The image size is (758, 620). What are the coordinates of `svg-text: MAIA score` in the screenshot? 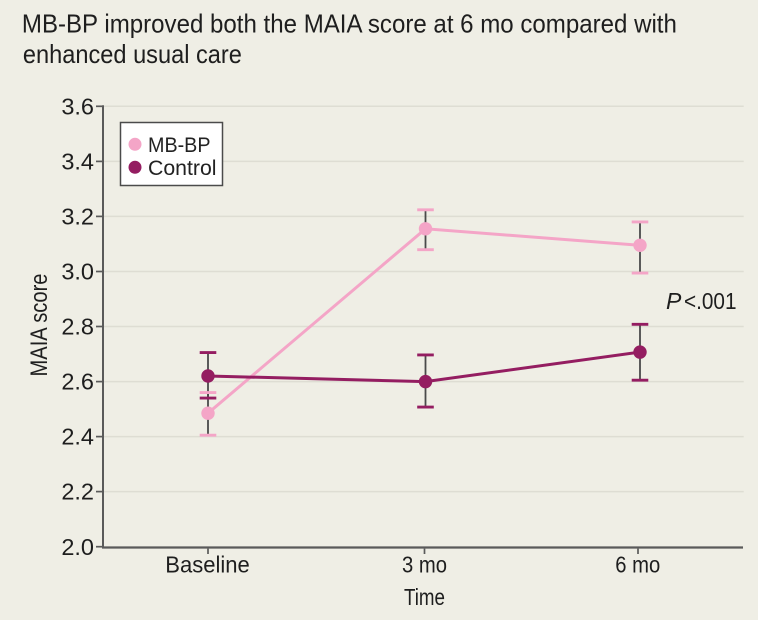 It's located at (39, 325).